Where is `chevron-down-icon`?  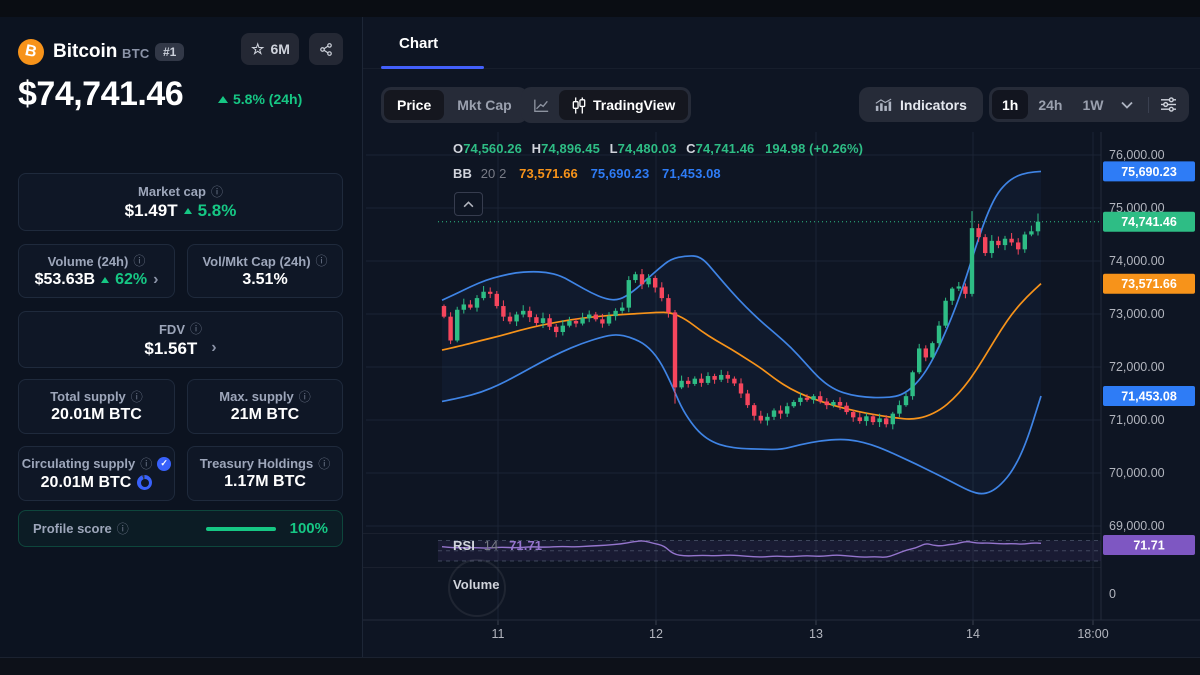
chevron-down-icon is located at coordinates (1127, 105).